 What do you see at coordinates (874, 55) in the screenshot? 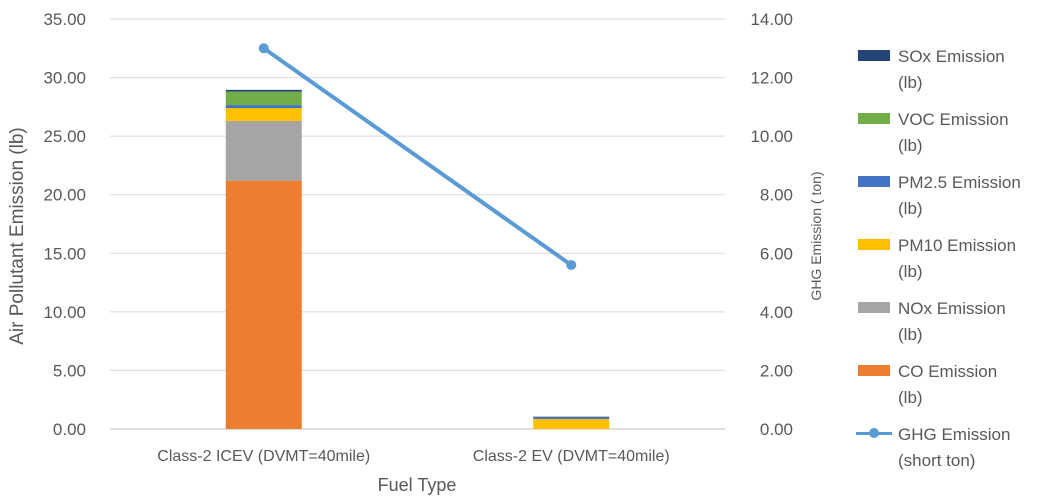
I see `legend-swatch-sox` at bounding box center [874, 55].